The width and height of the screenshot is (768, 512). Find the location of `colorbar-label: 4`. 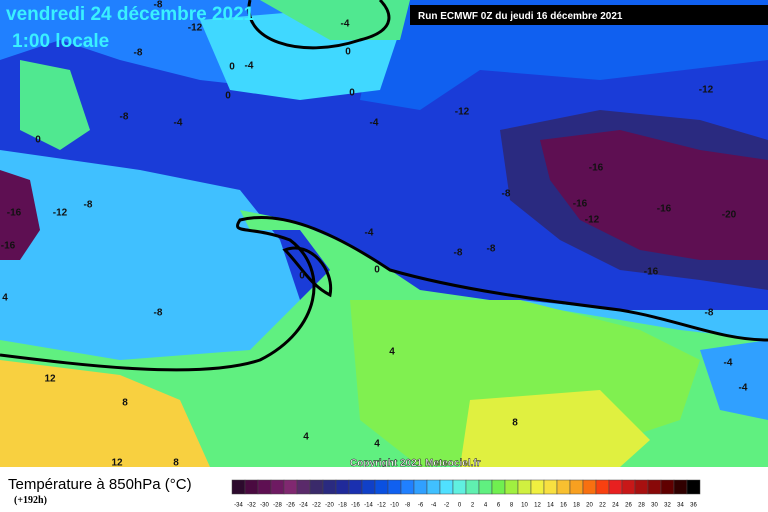

colorbar-label: 4 is located at coordinates (486, 506).